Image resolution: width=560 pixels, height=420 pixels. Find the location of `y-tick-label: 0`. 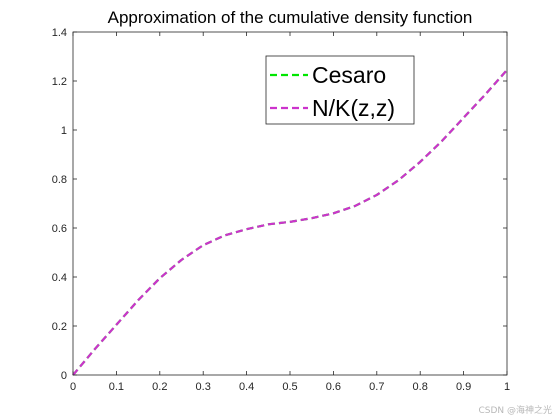

y-tick-label: 0 is located at coordinates (64, 376).